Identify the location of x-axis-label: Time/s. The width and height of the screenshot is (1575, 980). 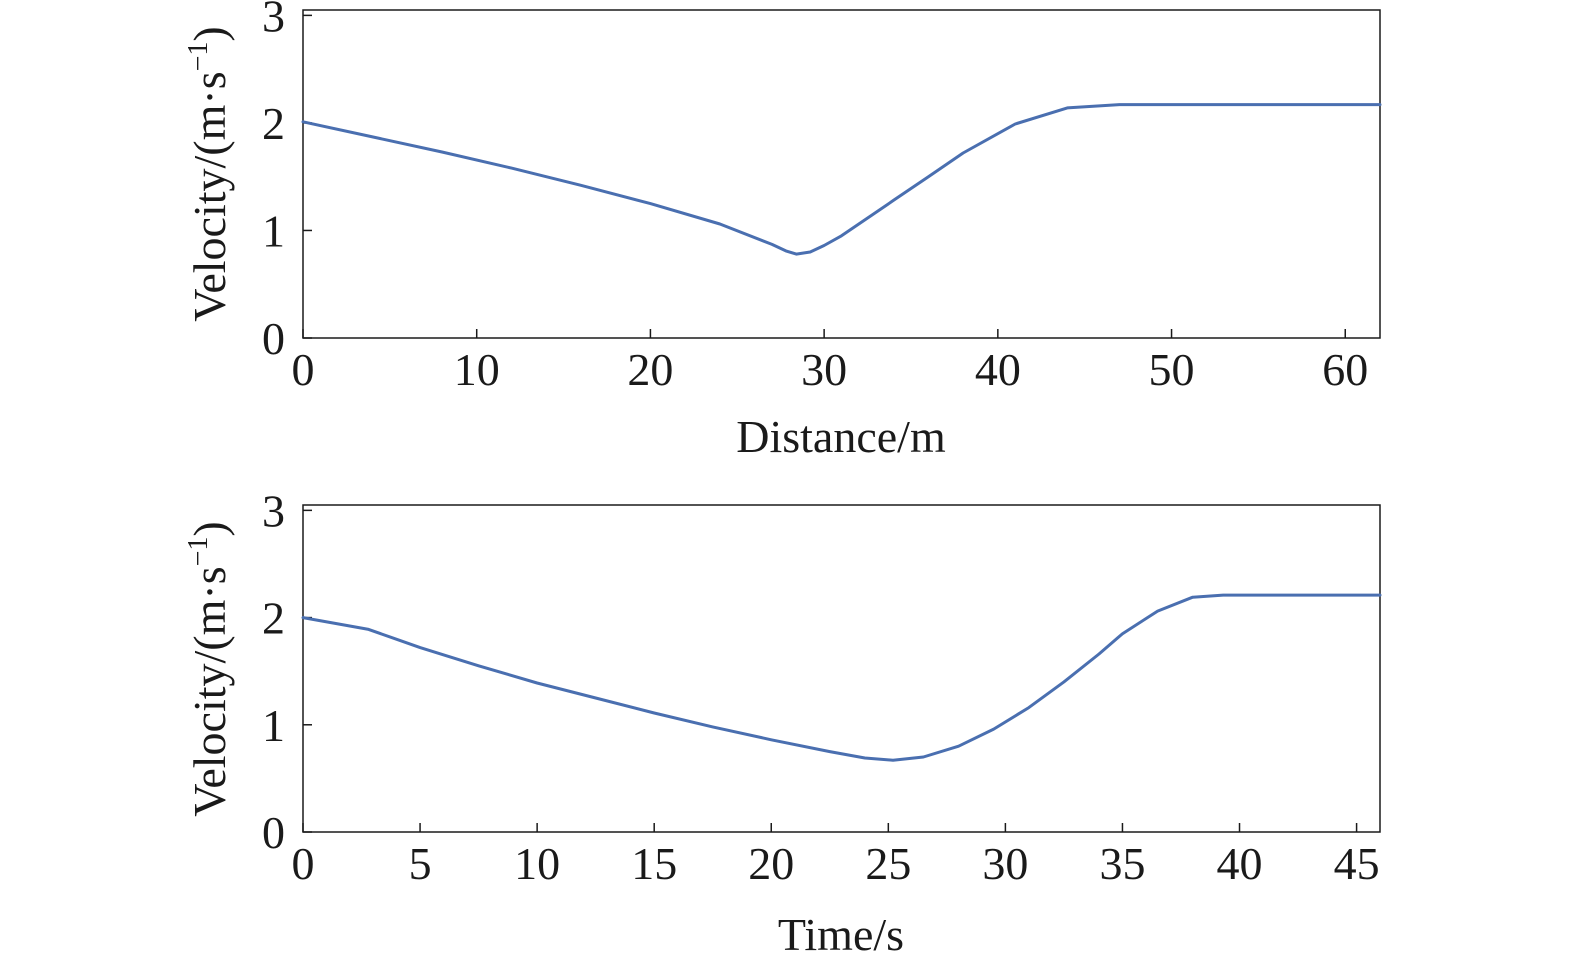
(841, 934).